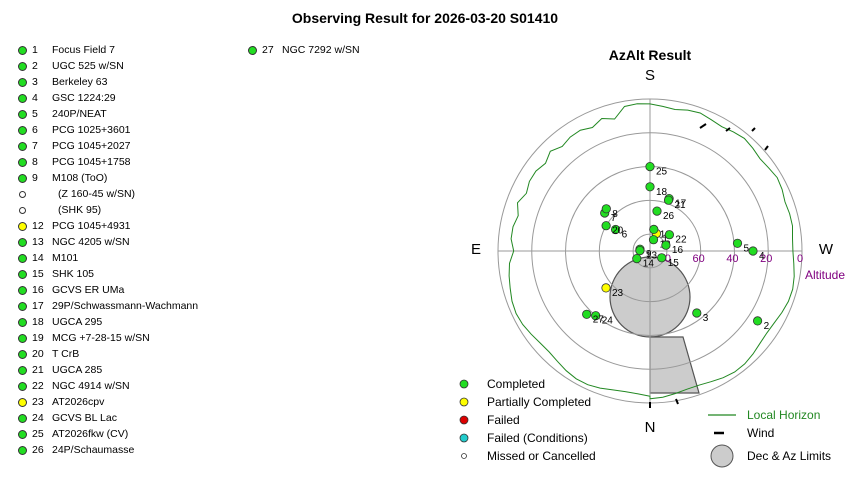 This screenshot has height=480, width=850. What do you see at coordinates (599, 319) in the screenshot?
I see `data-point-label: 27` at bounding box center [599, 319].